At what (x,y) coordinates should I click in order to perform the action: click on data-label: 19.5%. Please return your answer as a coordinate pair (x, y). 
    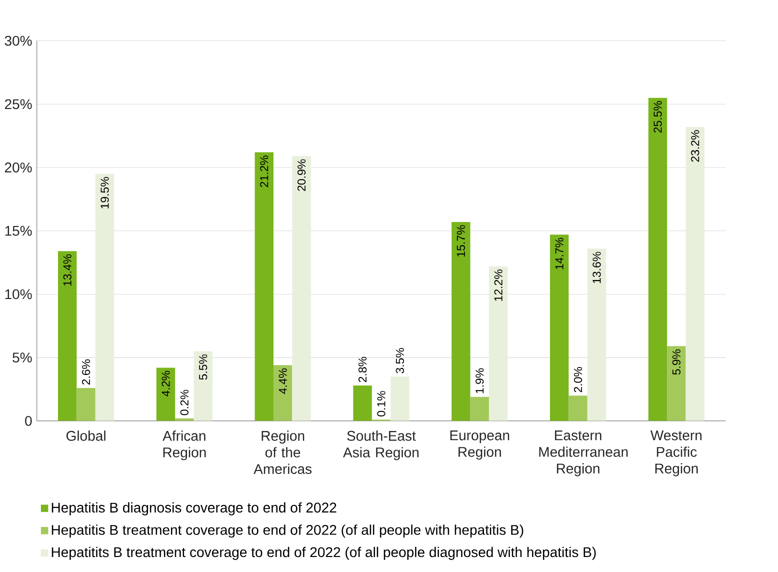
    Looking at the image, I should click on (104, 192).